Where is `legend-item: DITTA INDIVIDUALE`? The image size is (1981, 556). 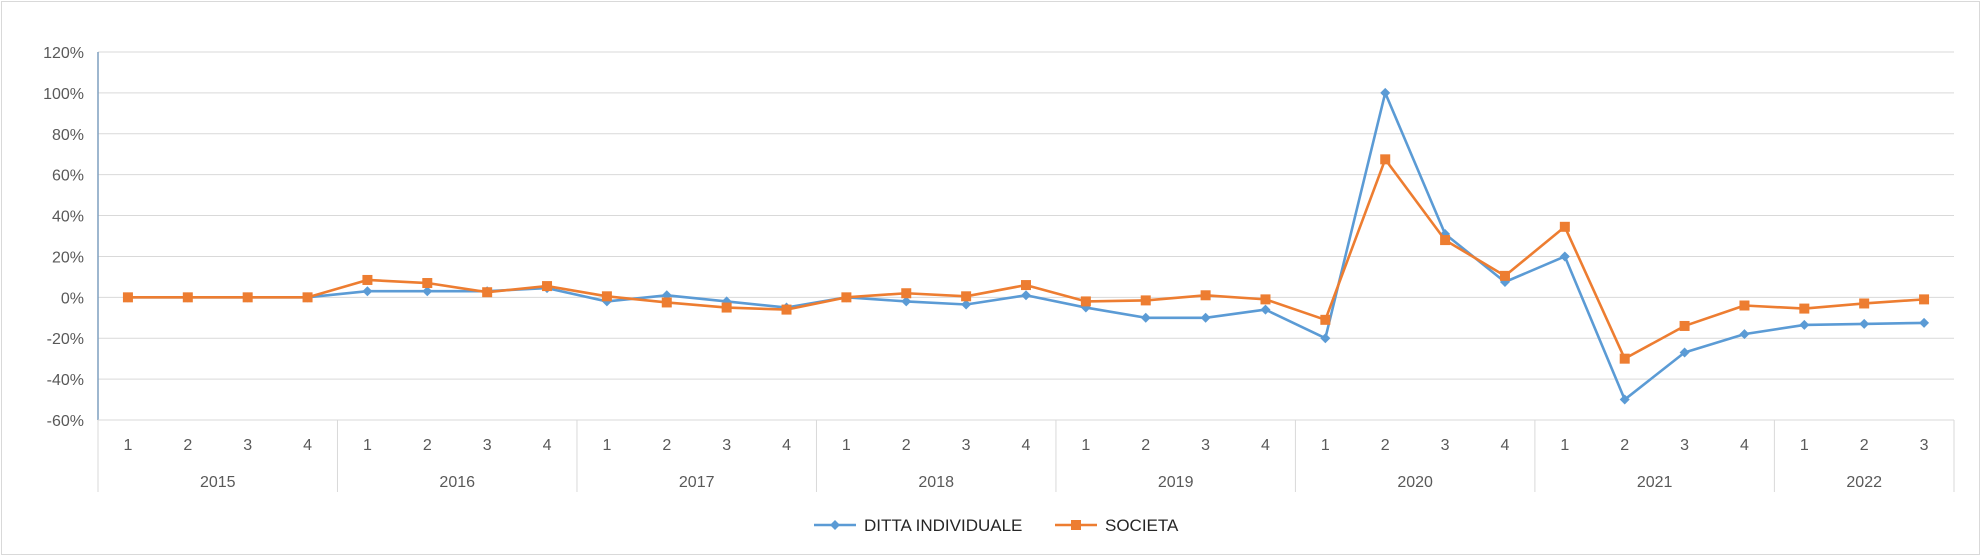
legend-item: DITTA INDIVIDUALE is located at coordinates (918, 525).